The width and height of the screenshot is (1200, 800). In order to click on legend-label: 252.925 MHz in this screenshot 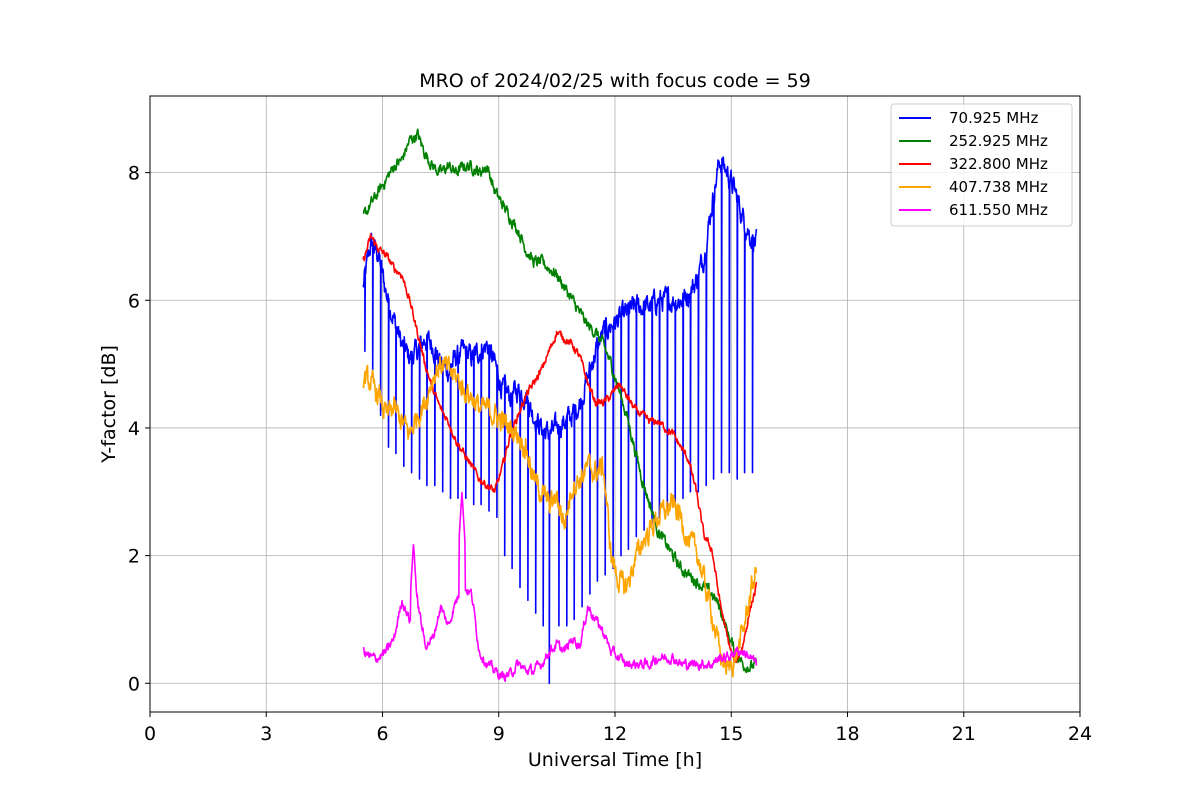, I will do `click(998, 141)`.